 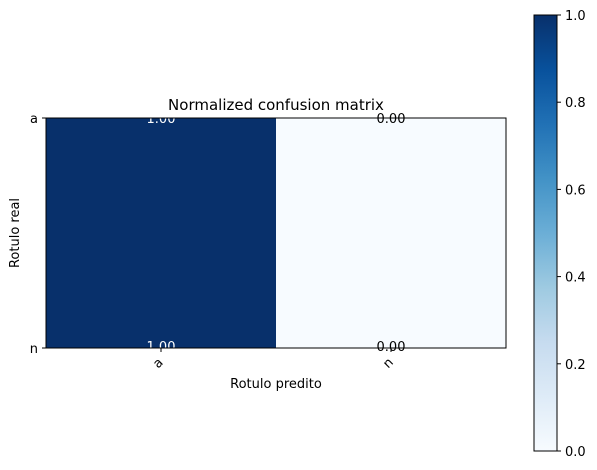 I want to click on y-tick-label: n, so click(x=34, y=349).